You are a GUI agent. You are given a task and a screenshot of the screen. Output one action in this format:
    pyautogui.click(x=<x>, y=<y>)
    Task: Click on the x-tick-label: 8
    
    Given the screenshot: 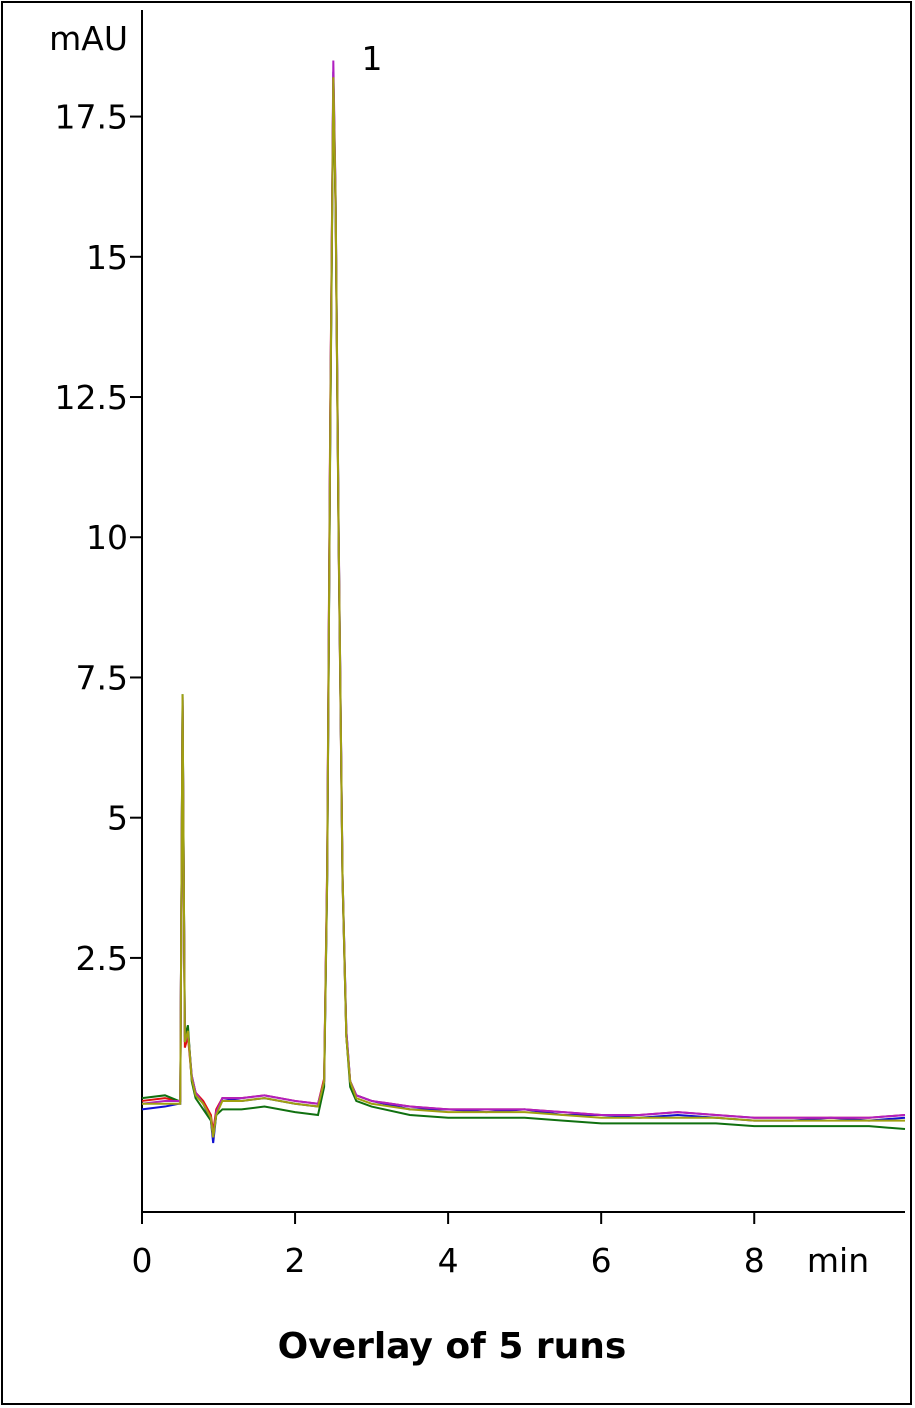 What is the action you would take?
    pyautogui.click(x=754, y=1260)
    